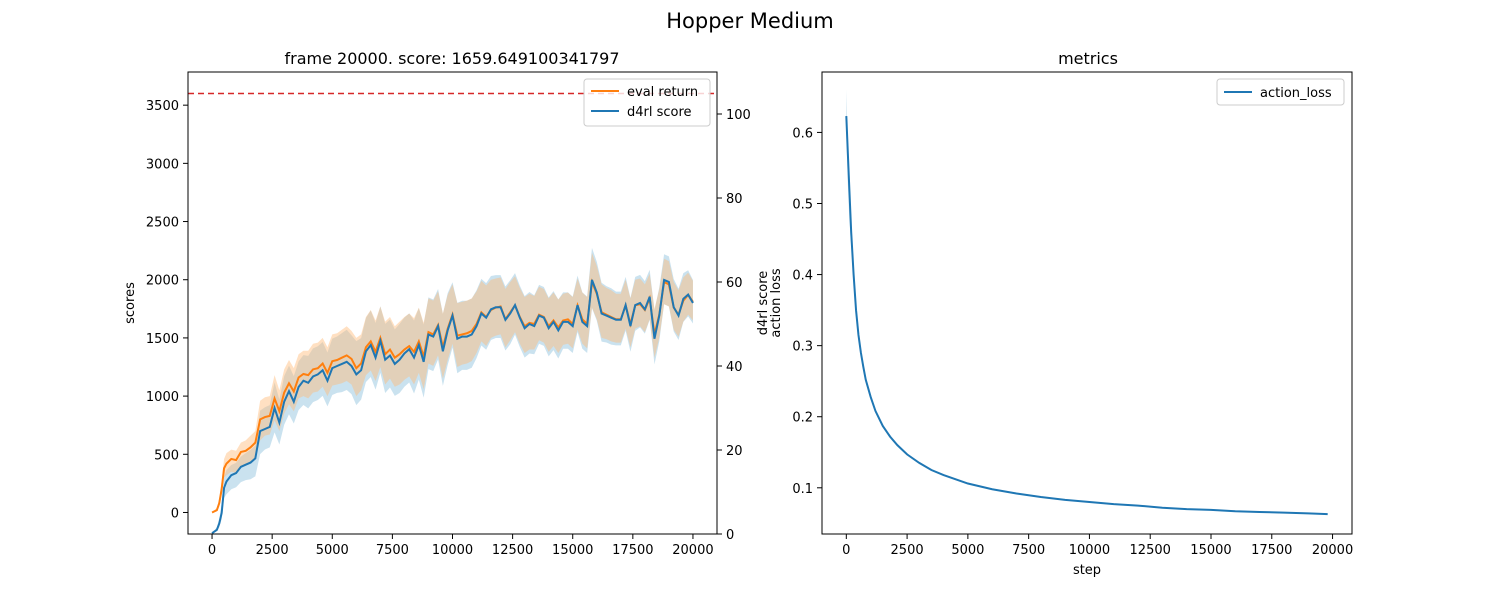 Image resolution: width=1500 pixels, height=600 pixels. I want to click on right-x-tick-label: 0, so click(846, 550).